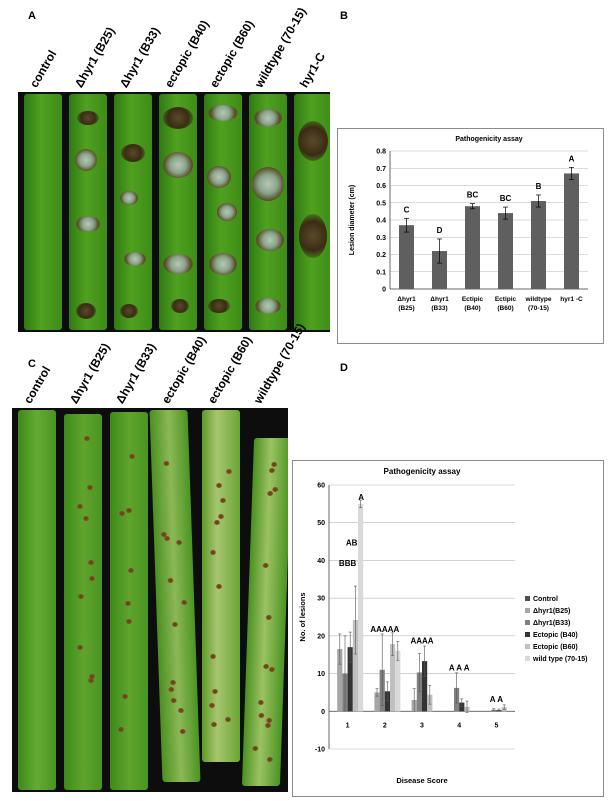  Describe the element at coordinates (32, 16) in the screenshot. I see `panel-letter-a: A` at that location.